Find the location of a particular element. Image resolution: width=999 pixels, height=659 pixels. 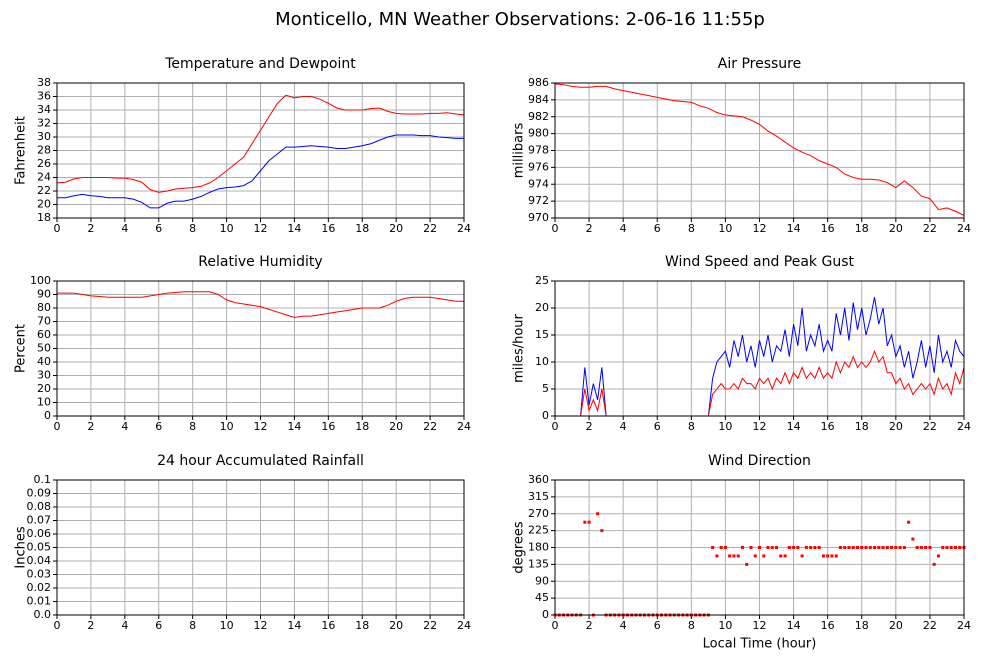

y-tick-label: 984 is located at coordinates (538, 99).